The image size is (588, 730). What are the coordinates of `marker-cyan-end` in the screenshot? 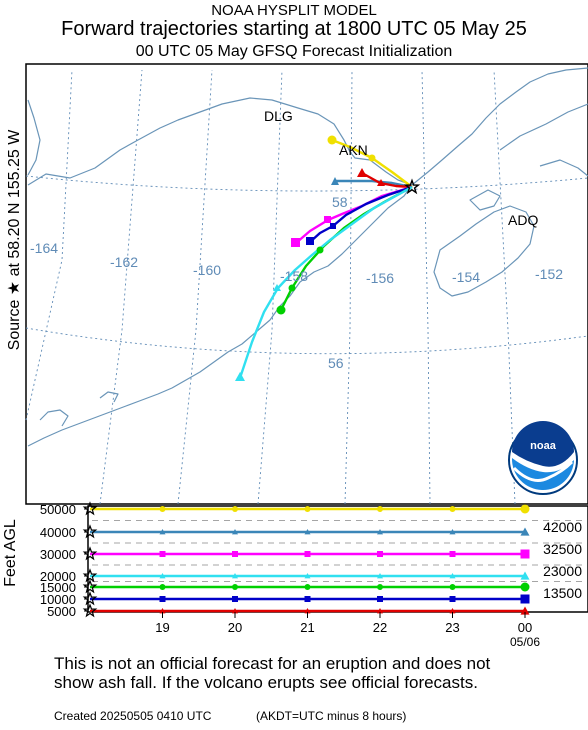 It's located at (240, 376).